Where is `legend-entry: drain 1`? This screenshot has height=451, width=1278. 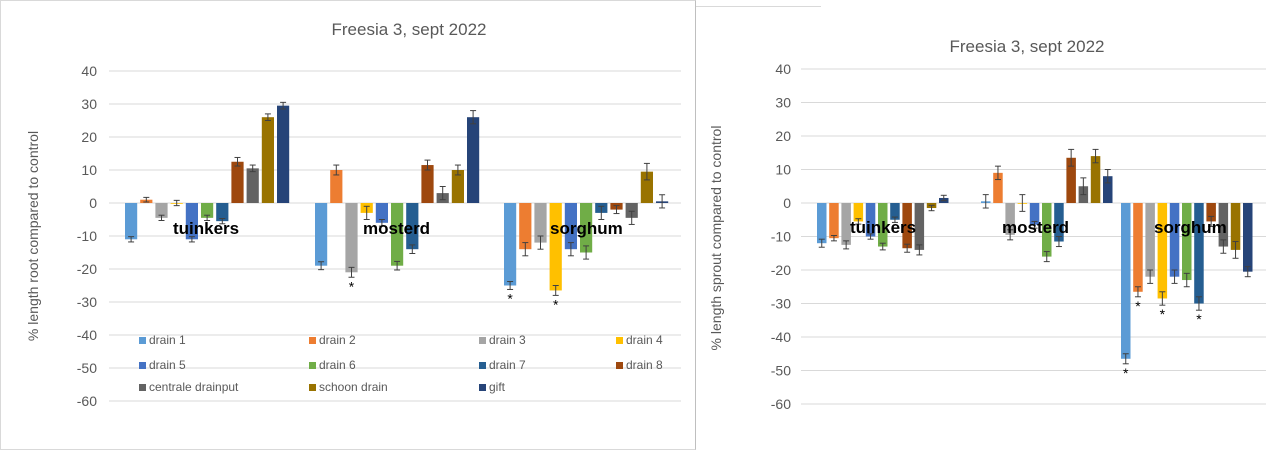 legend-entry: drain 1 is located at coordinates (167, 340).